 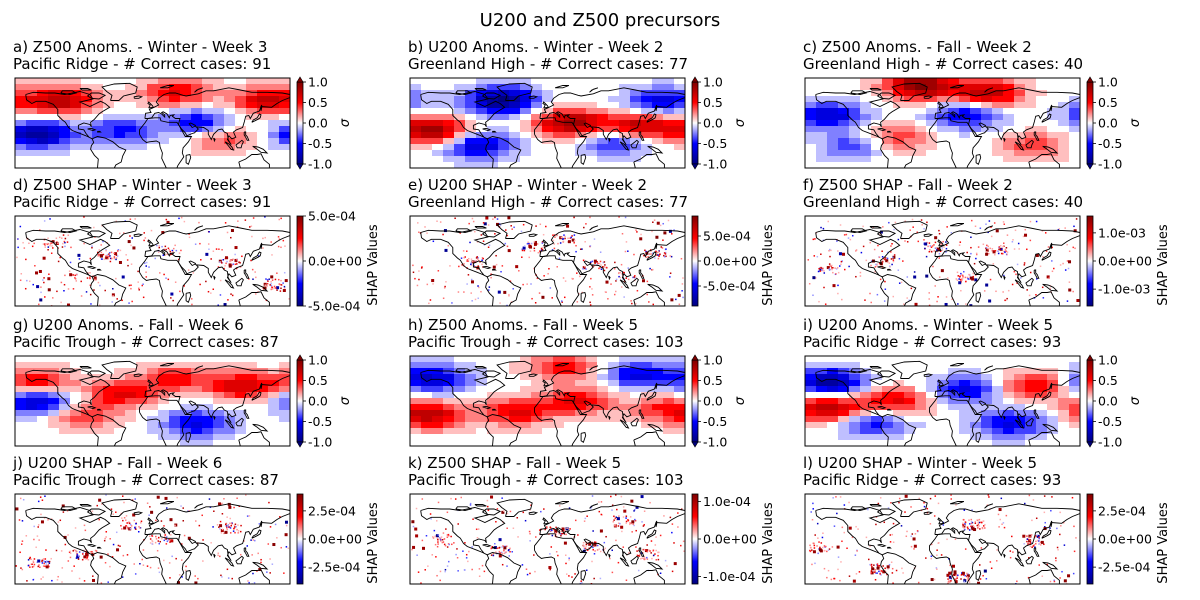 What do you see at coordinates (324, 401) in the screenshot?
I see `panel-g-colorbar: 1.00.50.0-0.5-1.0σ` at bounding box center [324, 401].